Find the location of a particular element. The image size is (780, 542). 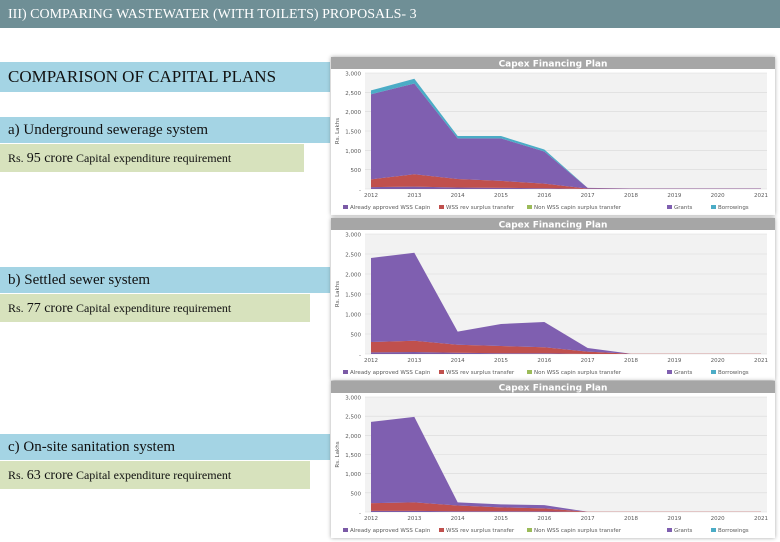

option-b-cost-amount: 77 crore is located at coordinates (49, 308).